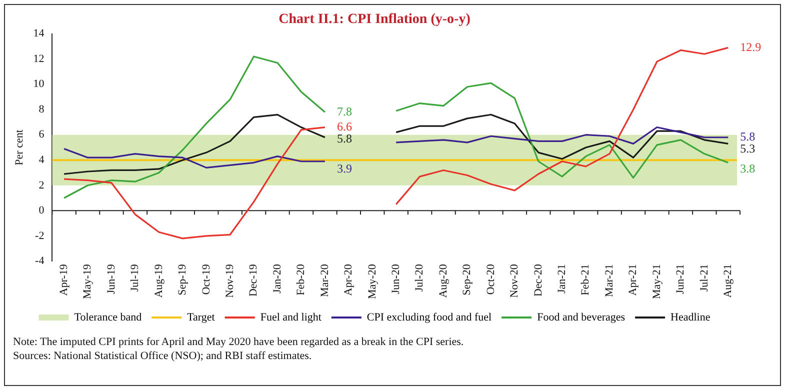  I want to click on y-tick-label: 14, so click(39, 34).